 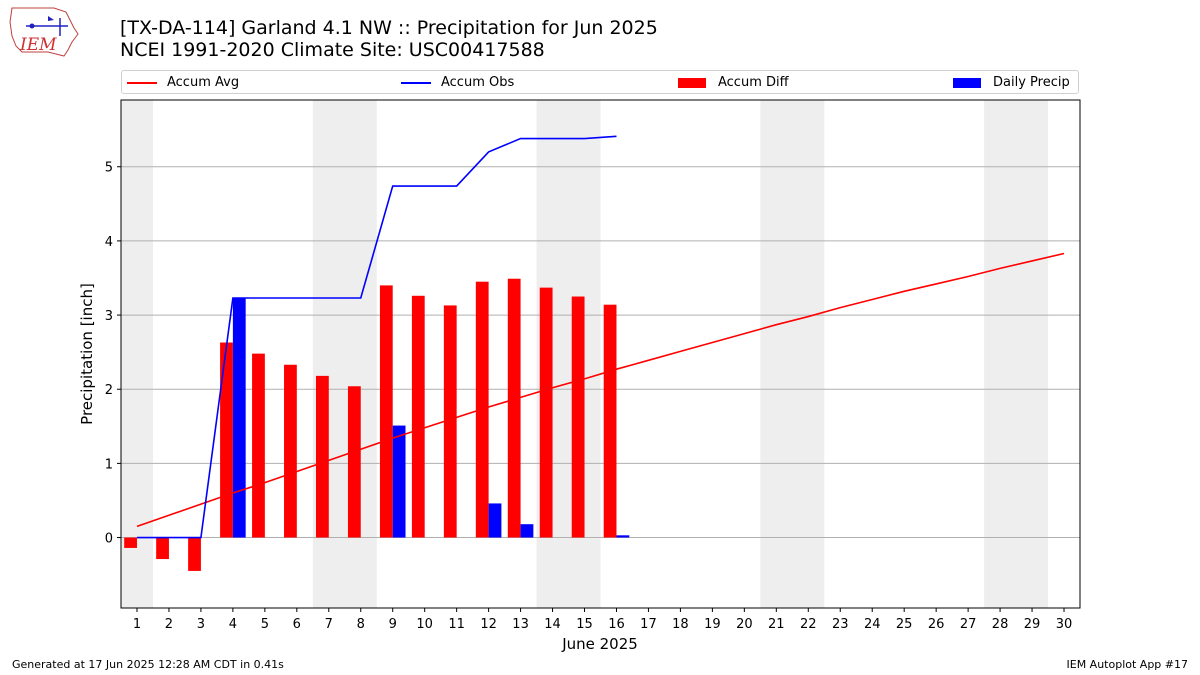 What do you see at coordinates (137, 624) in the screenshot?
I see `x-tick-label-1: 1` at bounding box center [137, 624].